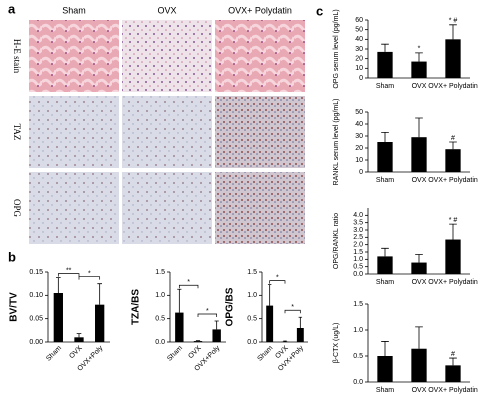 Image resolution: width=484 pixels, height=402 pixels. Describe the element at coordinates (74, 10) in the screenshot. I see `column-header: Sham` at that location.